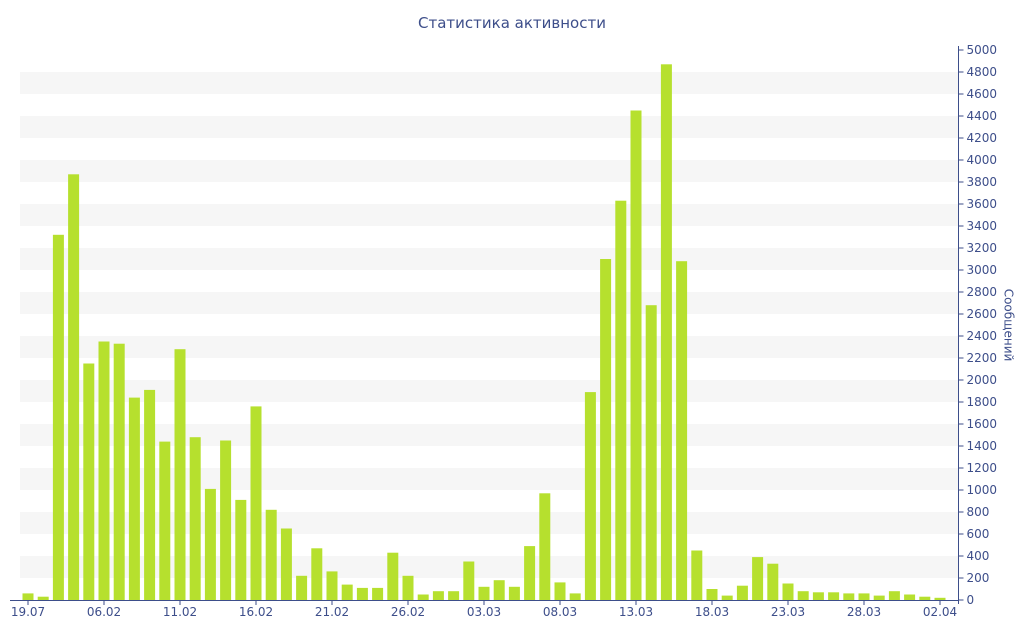 Image resolution: width=1024 pixels, height=640 pixels. I want to click on x-tick-label: 03.03, so click(484, 612).